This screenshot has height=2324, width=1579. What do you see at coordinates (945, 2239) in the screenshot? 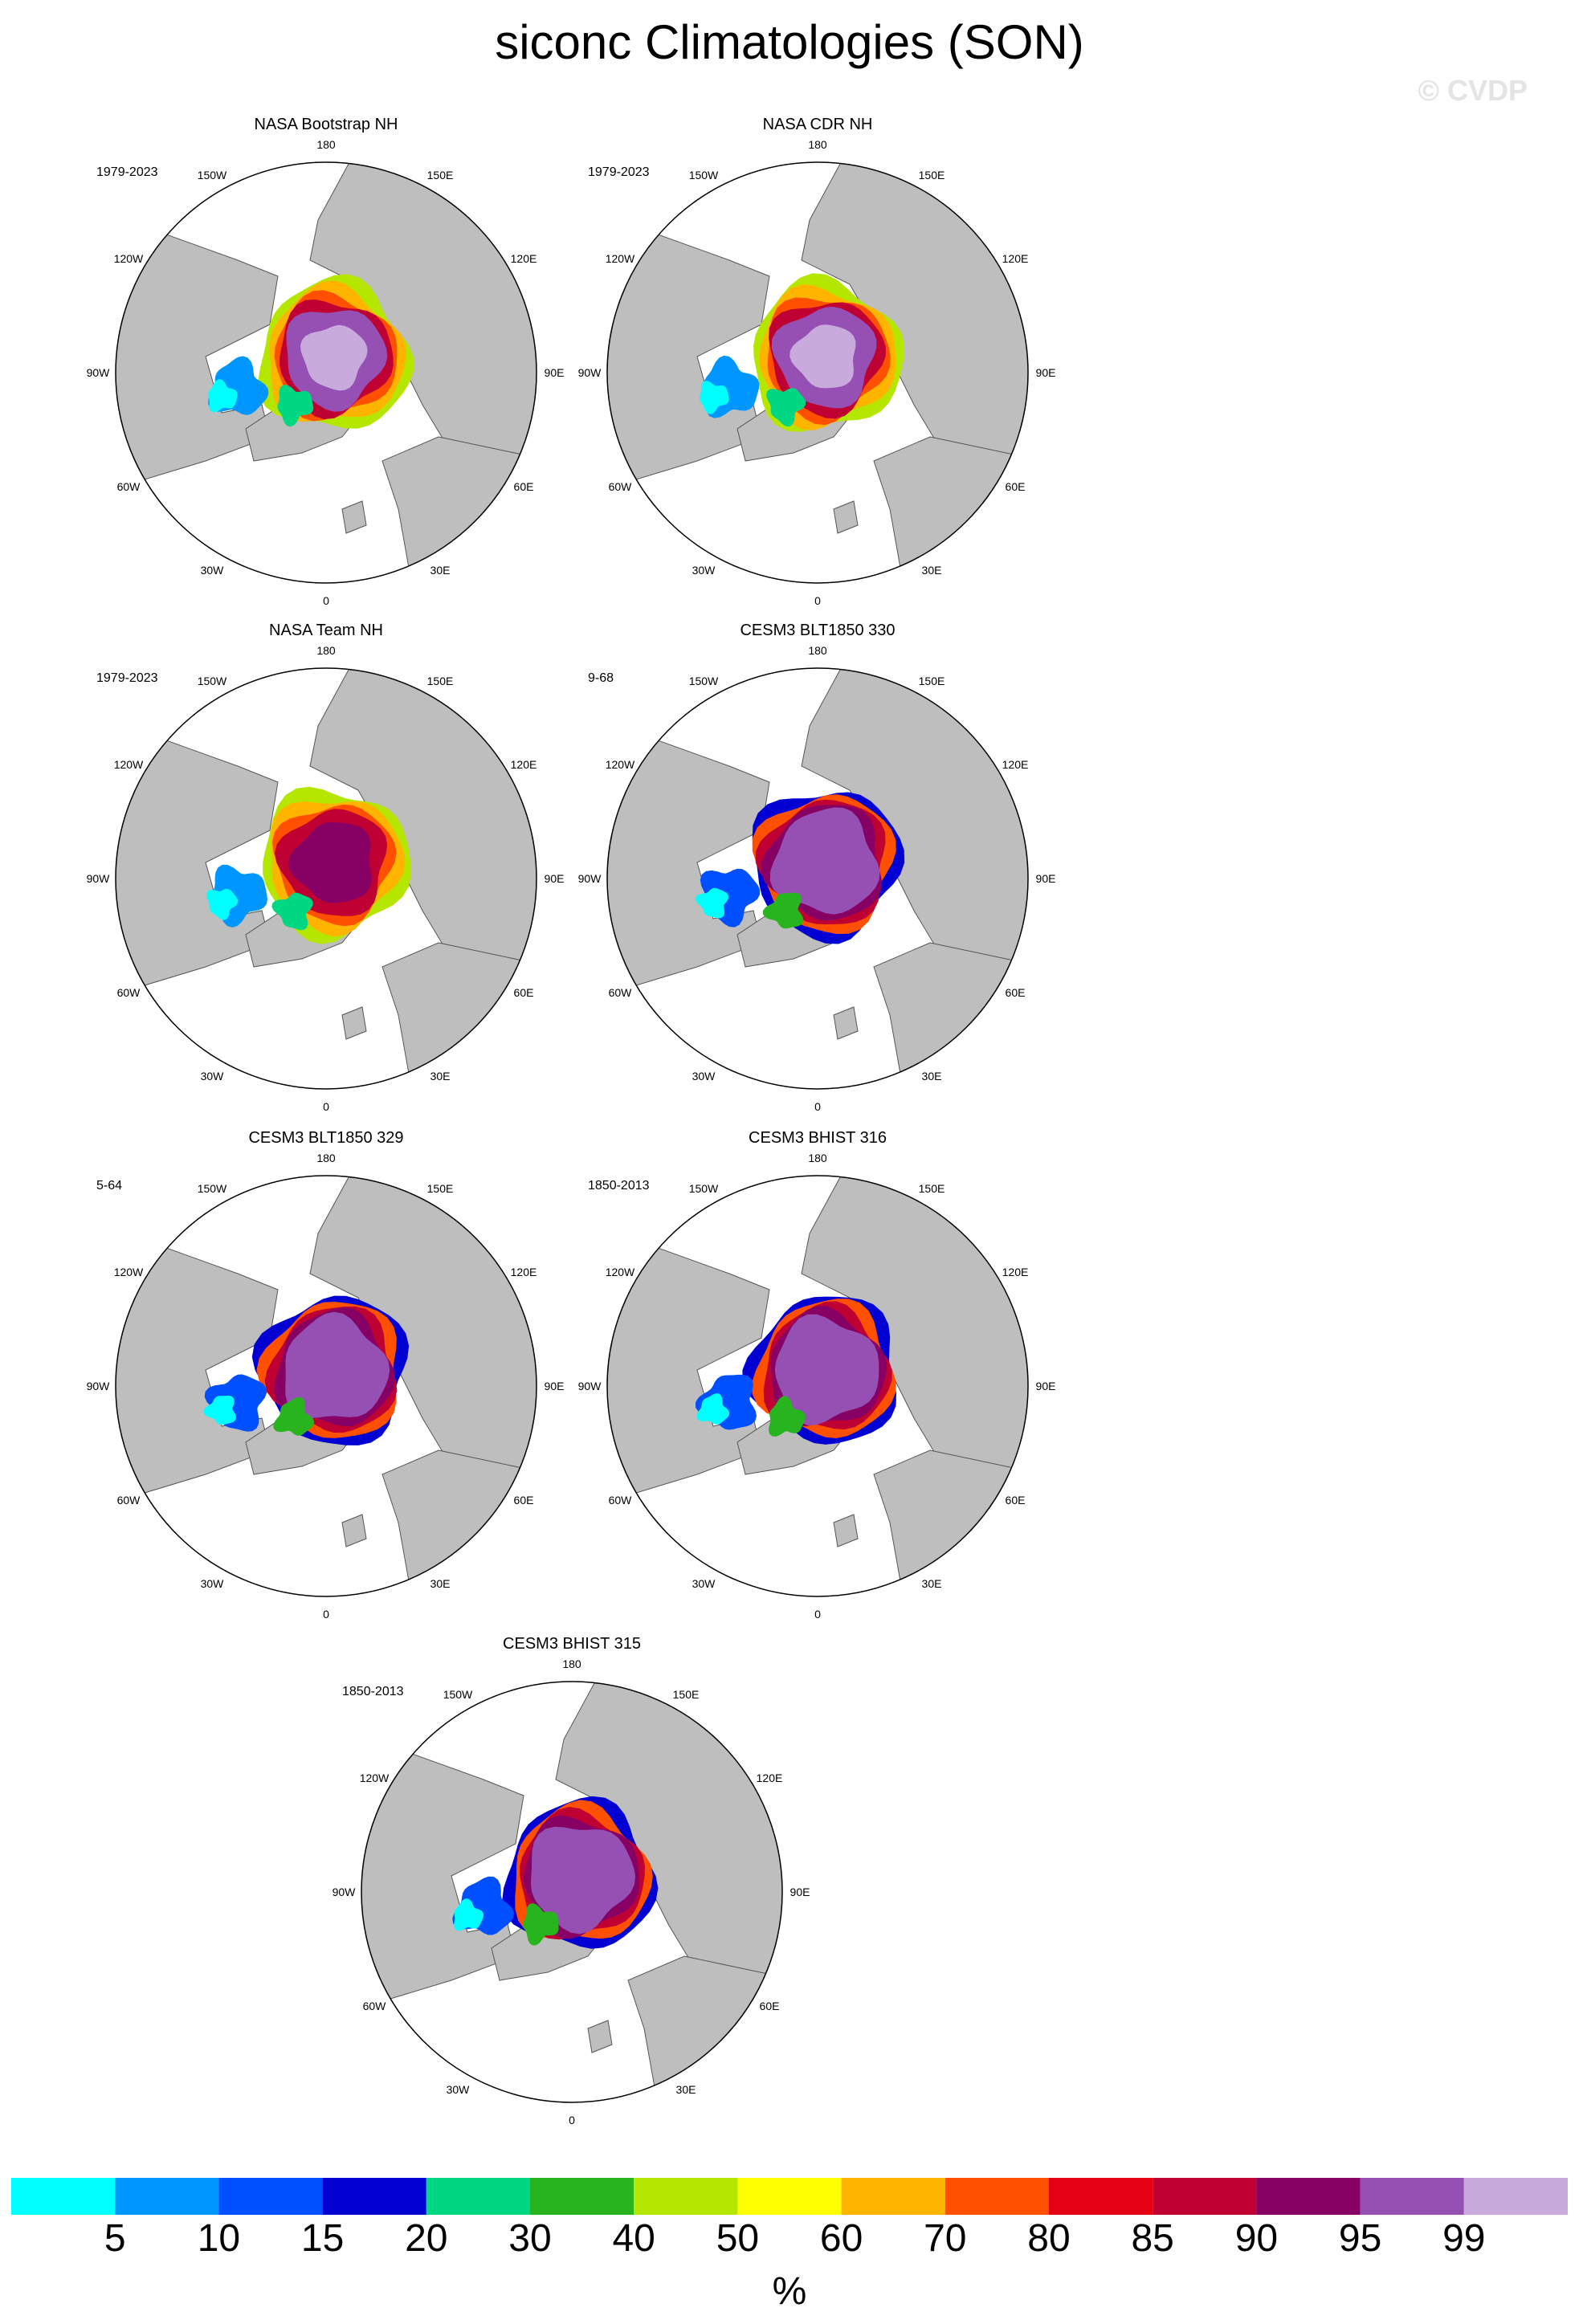
I see `colorbar-tick-label: 70` at bounding box center [945, 2239].